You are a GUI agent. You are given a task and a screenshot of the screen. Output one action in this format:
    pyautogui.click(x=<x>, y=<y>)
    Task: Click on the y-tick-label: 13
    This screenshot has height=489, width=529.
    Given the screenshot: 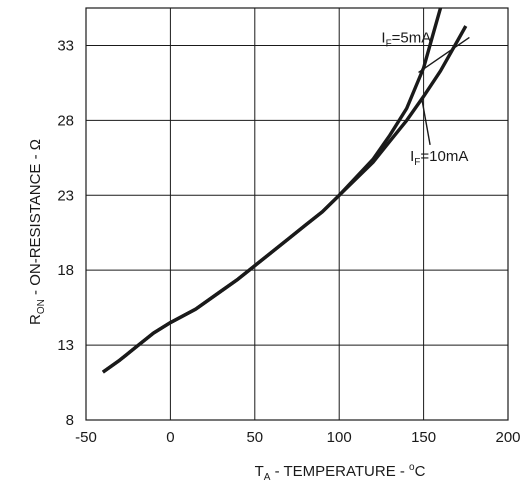 What is the action you would take?
    pyautogui.click(x=65, y=345)
    